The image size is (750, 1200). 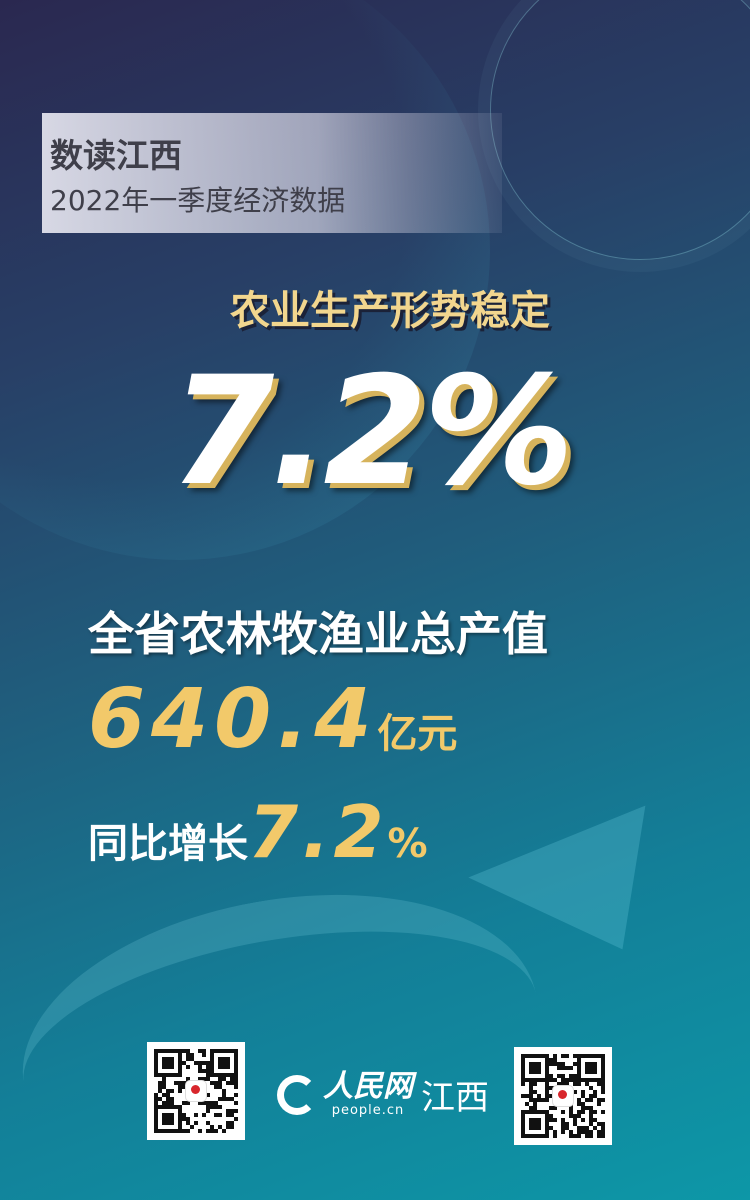 I want to click on logo-cn: 人民网, so click(x=368, y=1086).